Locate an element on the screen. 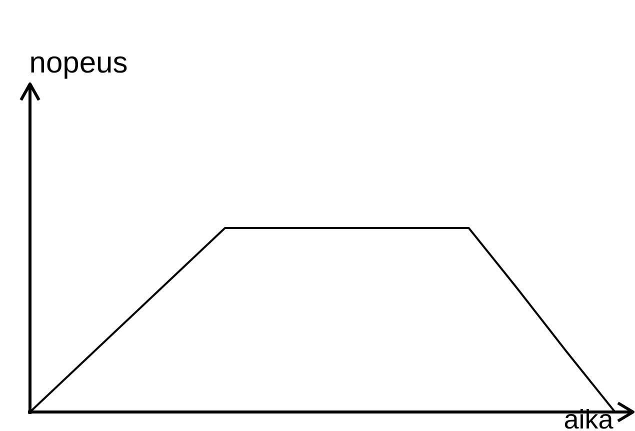 The image size is (635, 431). y-axis-title: nopeus is located at coordinates (78, 63).